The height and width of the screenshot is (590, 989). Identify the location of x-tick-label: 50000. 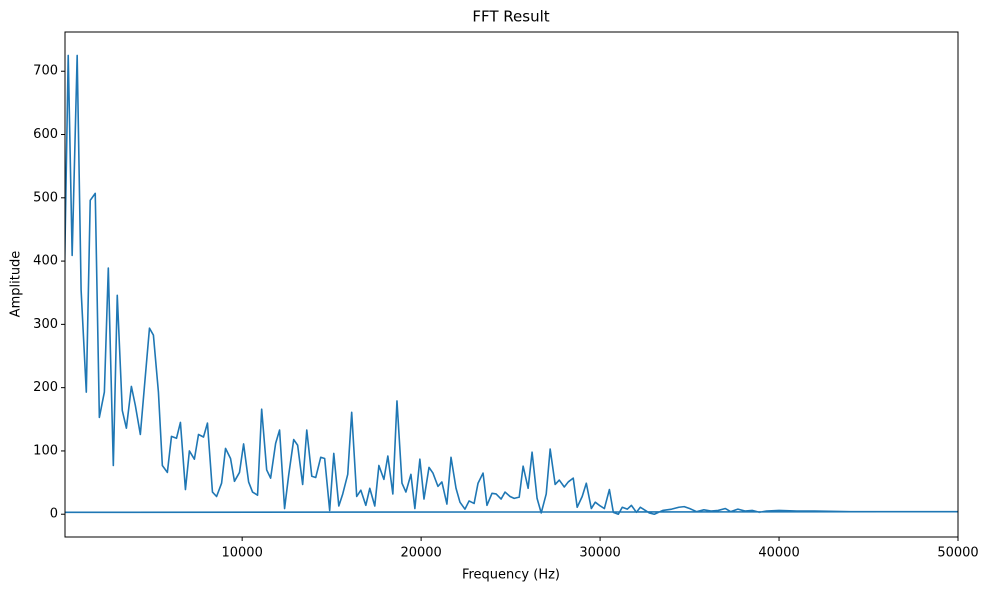
(957, 553).